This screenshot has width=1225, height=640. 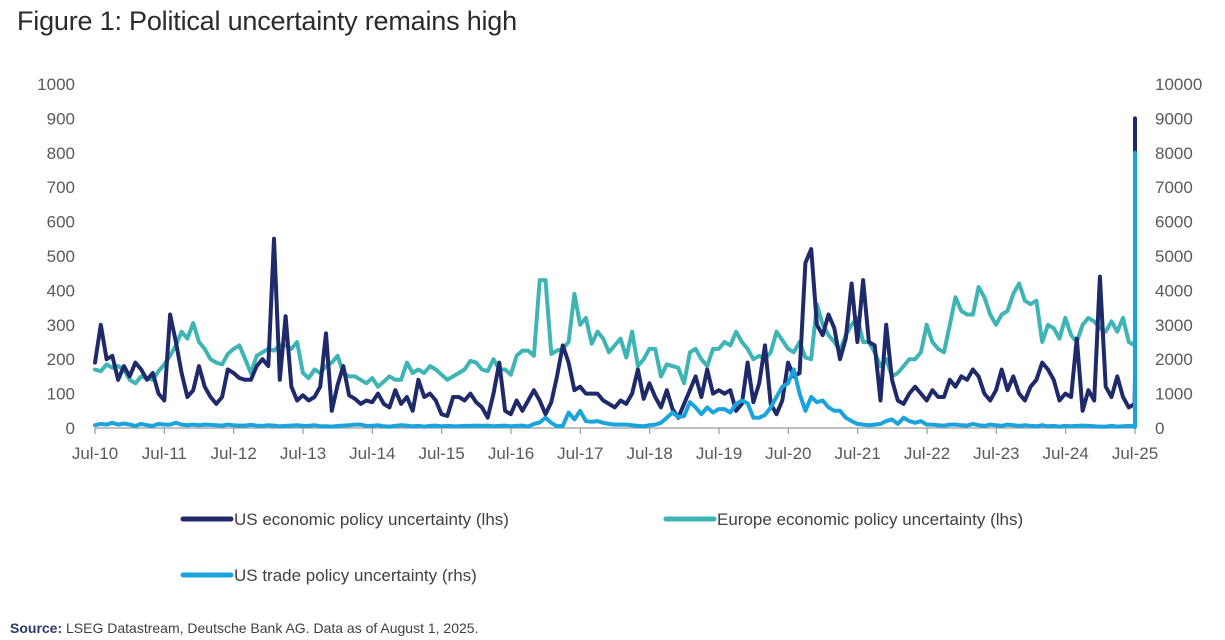 I want to click on right-tick-label: 9000, so click(x=1174, y=118).